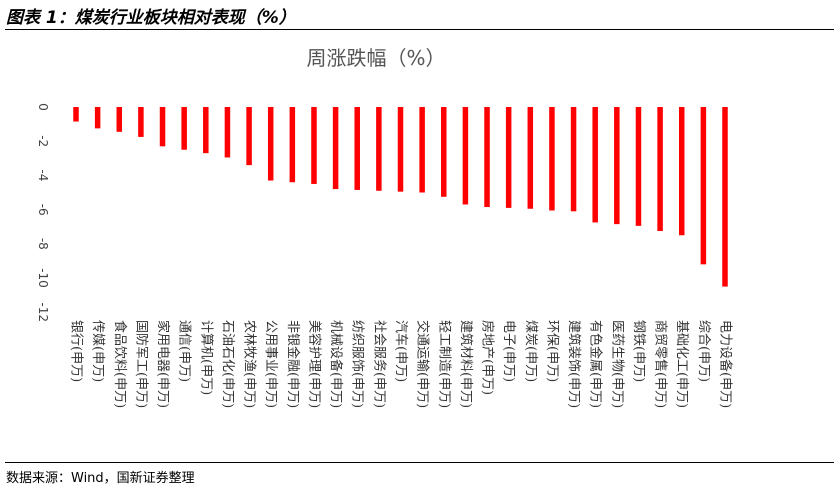 The height and width of the screenshot is (490, 839). What do you see at coordinates (270, 364) in the screenshot?
I see `category-label: 公用事业(申万)` at bounding box center [270, 364].